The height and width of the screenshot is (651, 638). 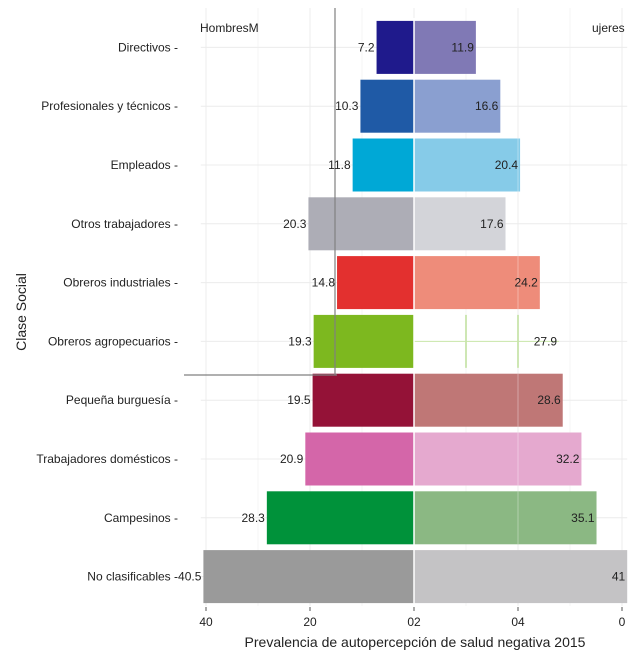 I want to click on value-label-left: 7.2, so click(x=366, y=47).